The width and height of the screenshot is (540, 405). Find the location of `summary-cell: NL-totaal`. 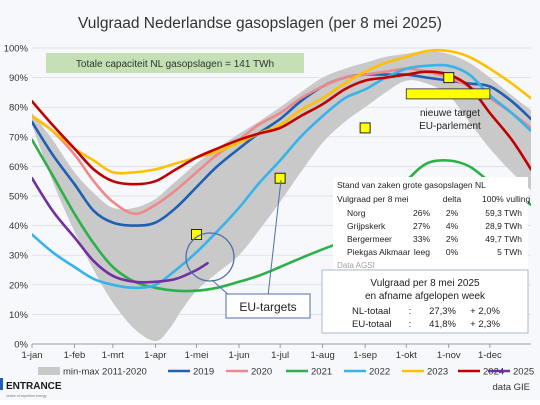

summary-cell: NL-totaal is located at coordinates (371, 311).